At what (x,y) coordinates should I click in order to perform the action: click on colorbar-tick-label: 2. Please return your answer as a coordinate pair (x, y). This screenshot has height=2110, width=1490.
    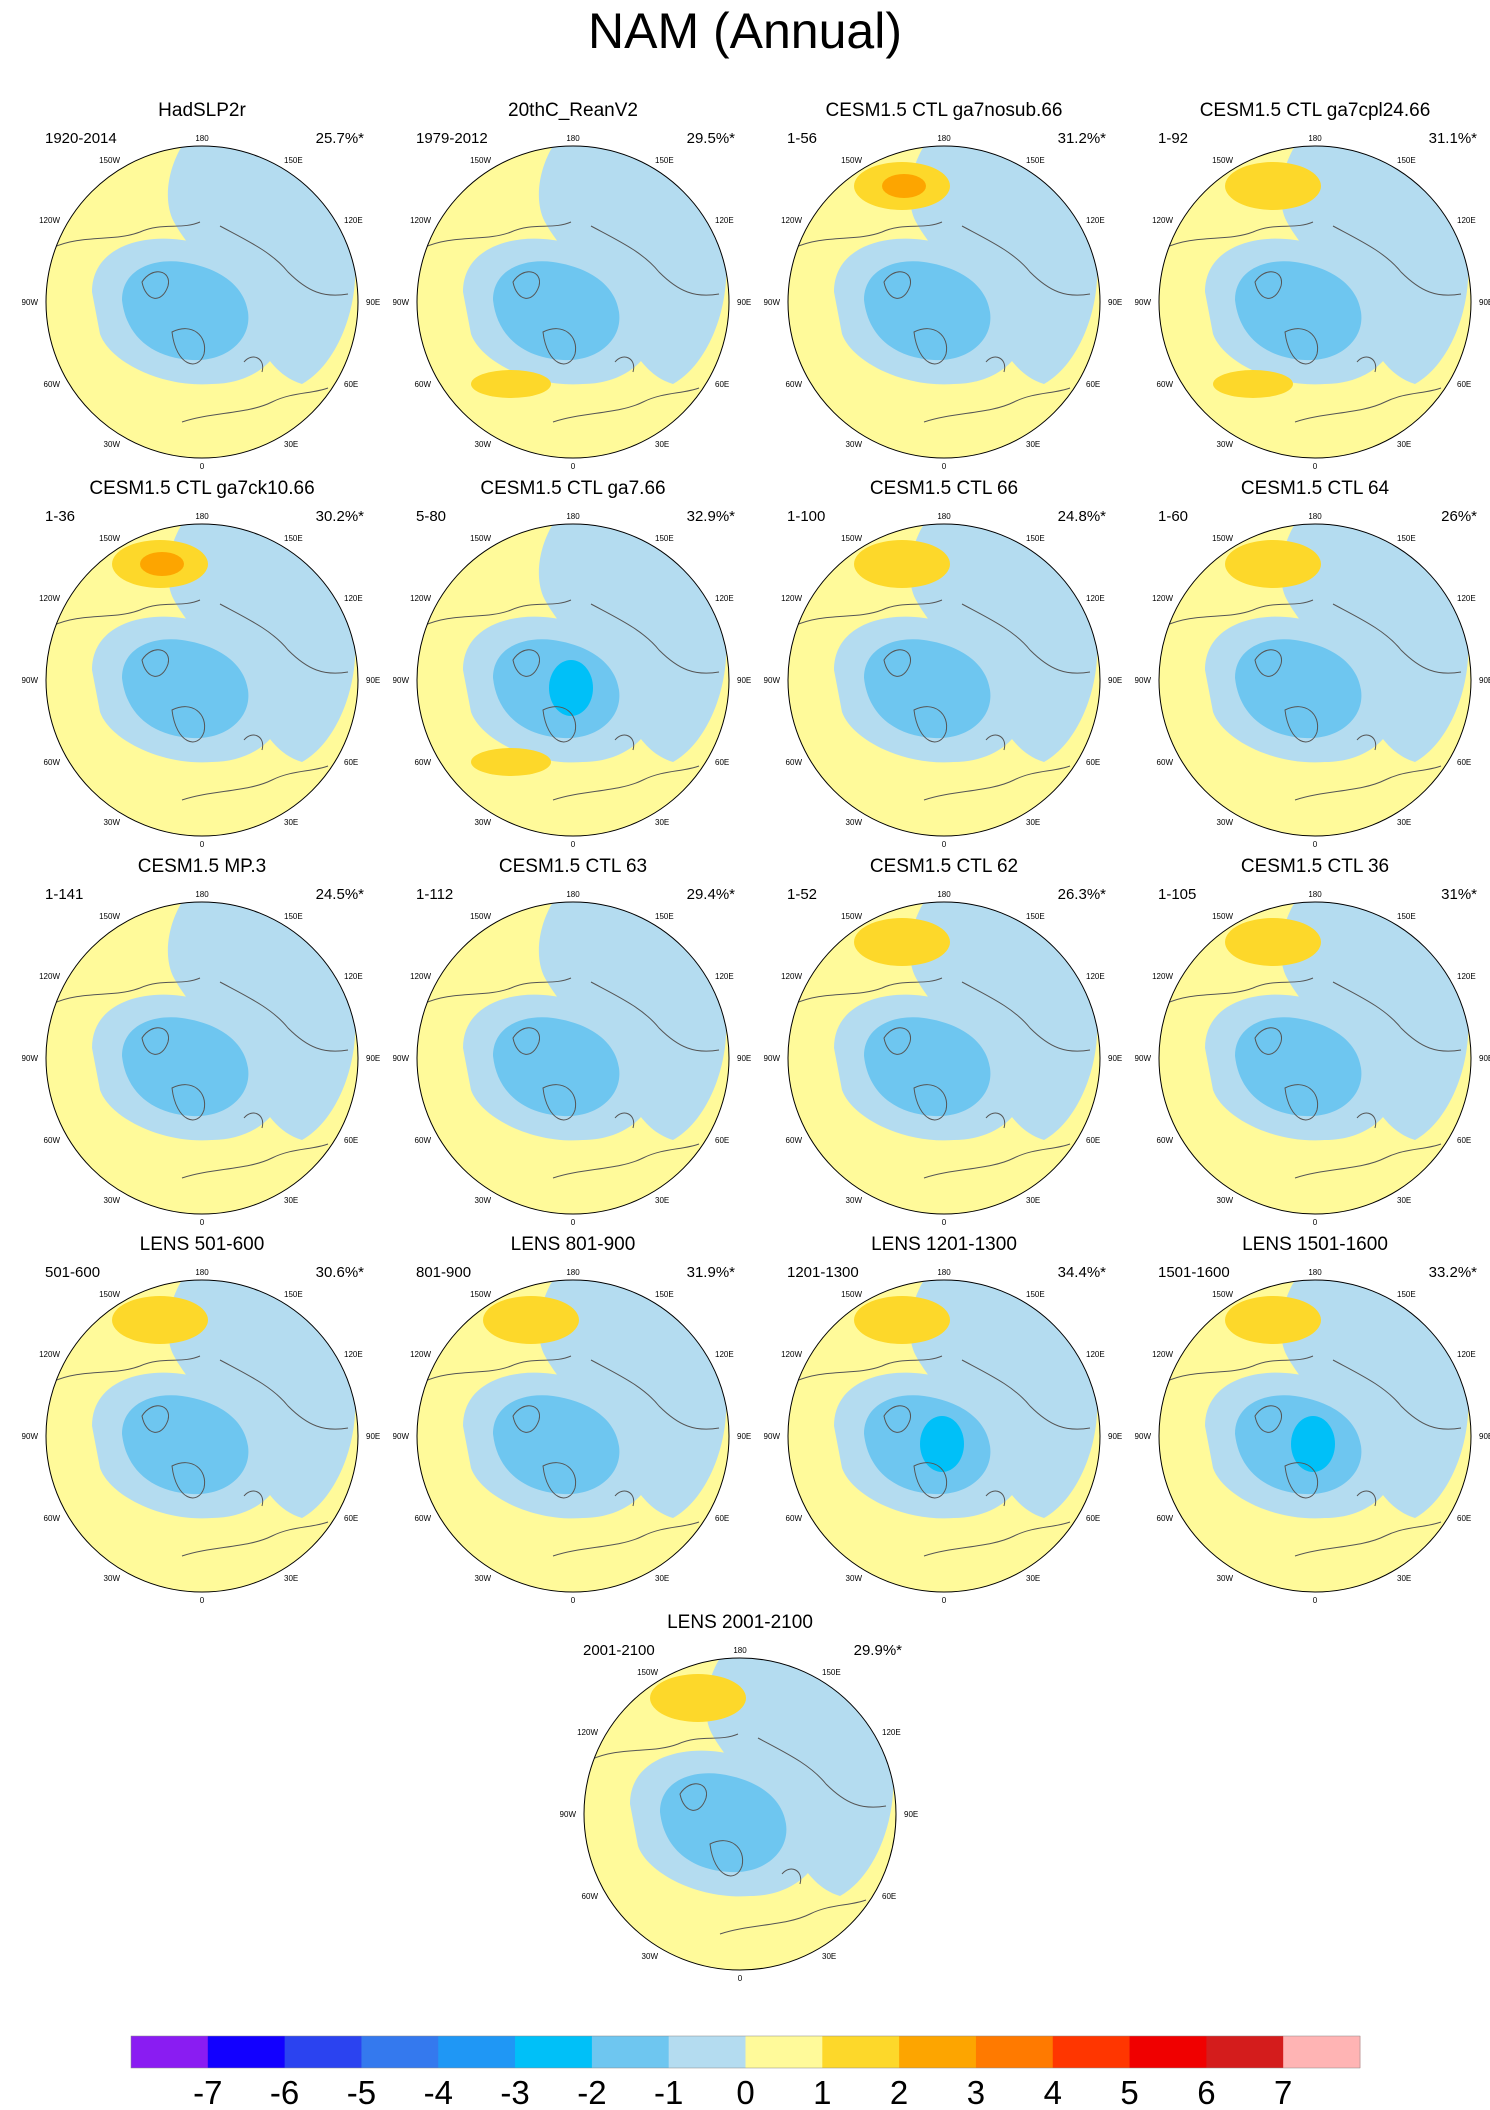
    Looking at the image, I should click on (899, 2092).